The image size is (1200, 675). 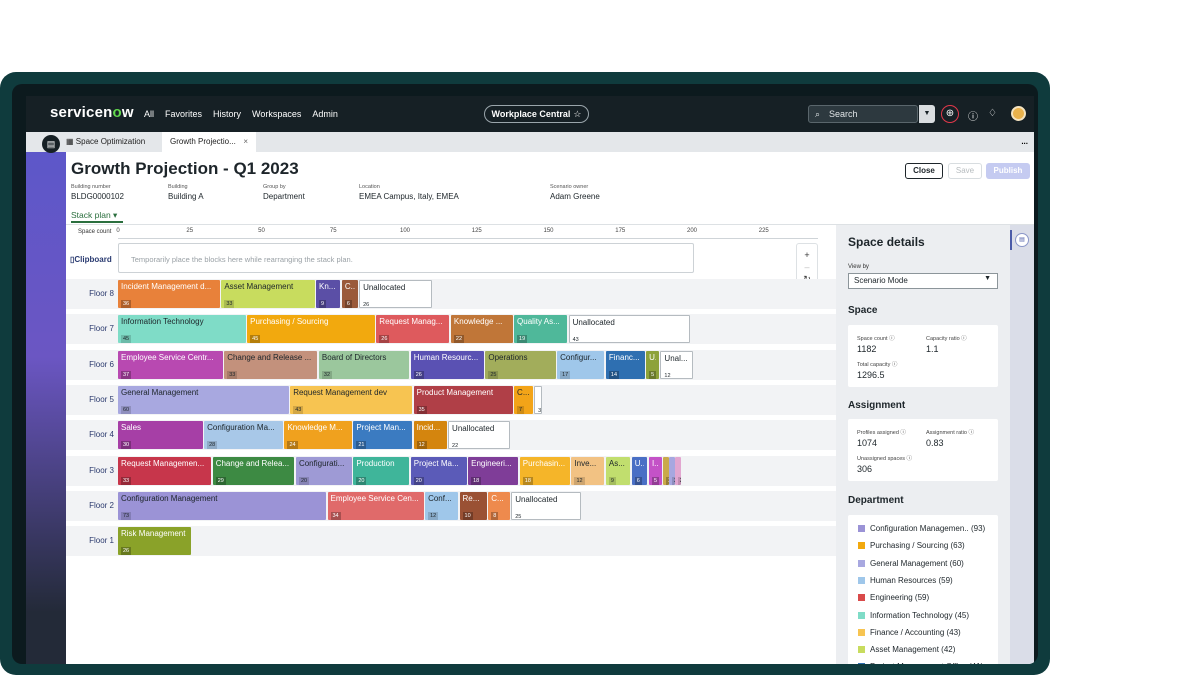 I want to click on department-block: Configuration Ma... 28, so click(x=243, y=435).